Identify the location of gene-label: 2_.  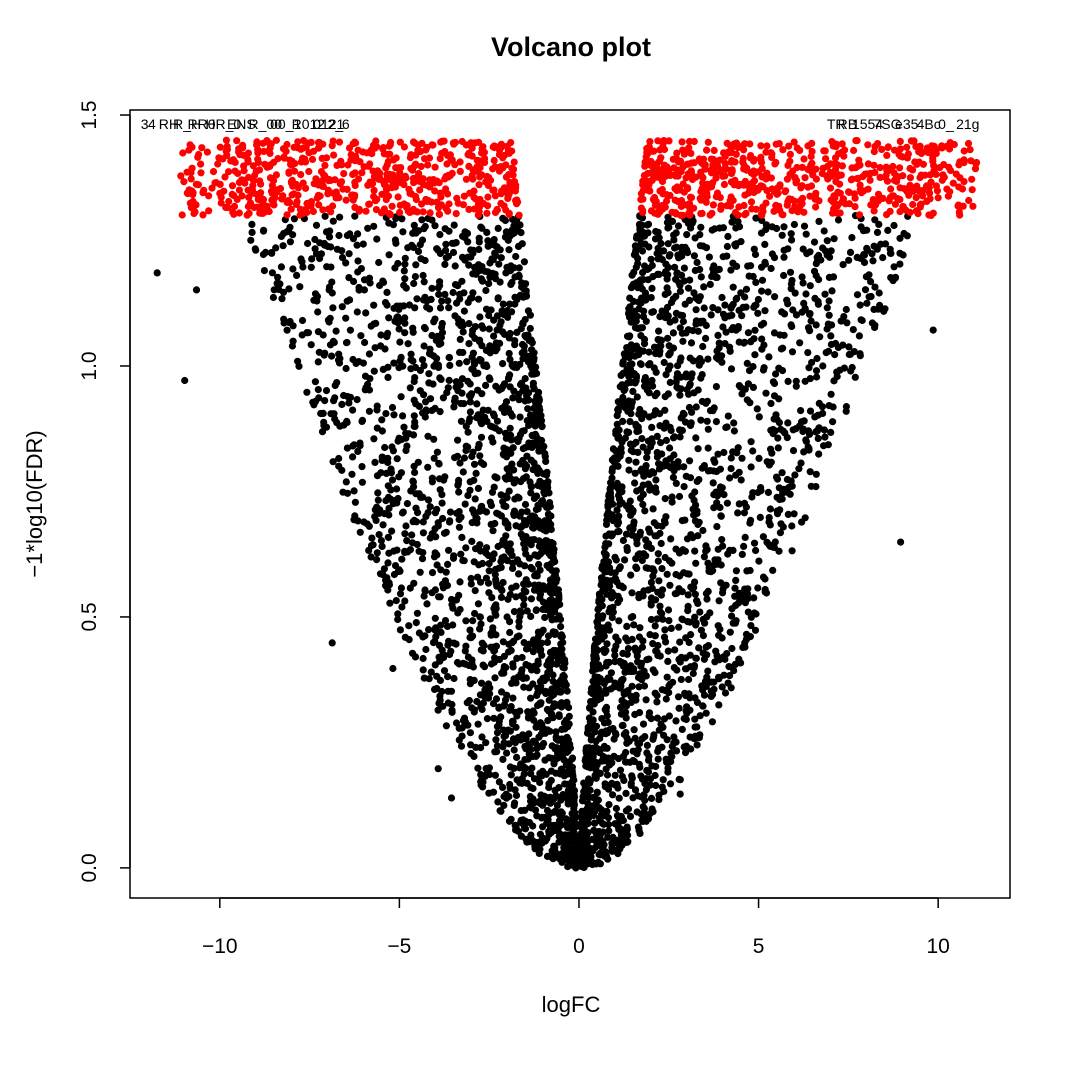
(336, 124).